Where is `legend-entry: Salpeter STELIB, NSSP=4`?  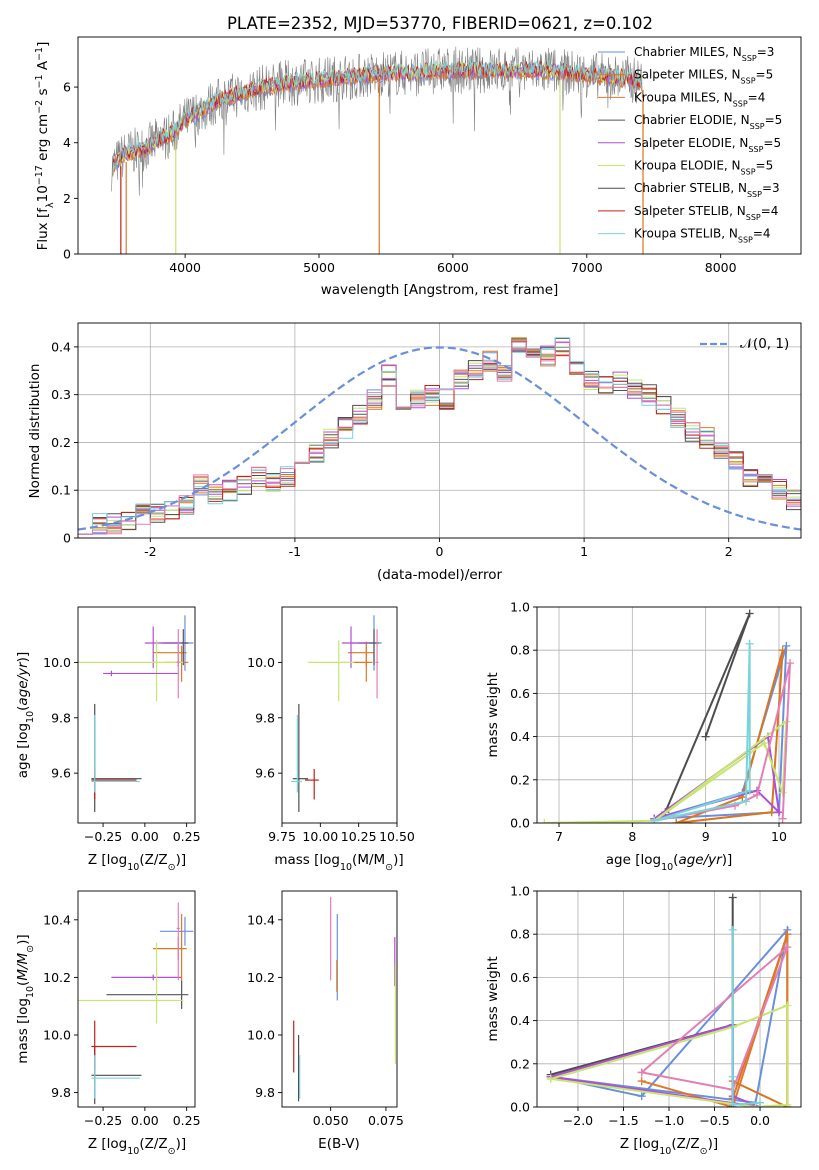
legend-entry: Salpeter STELIB, NSSP=4 is located at coordinates (706, 213).